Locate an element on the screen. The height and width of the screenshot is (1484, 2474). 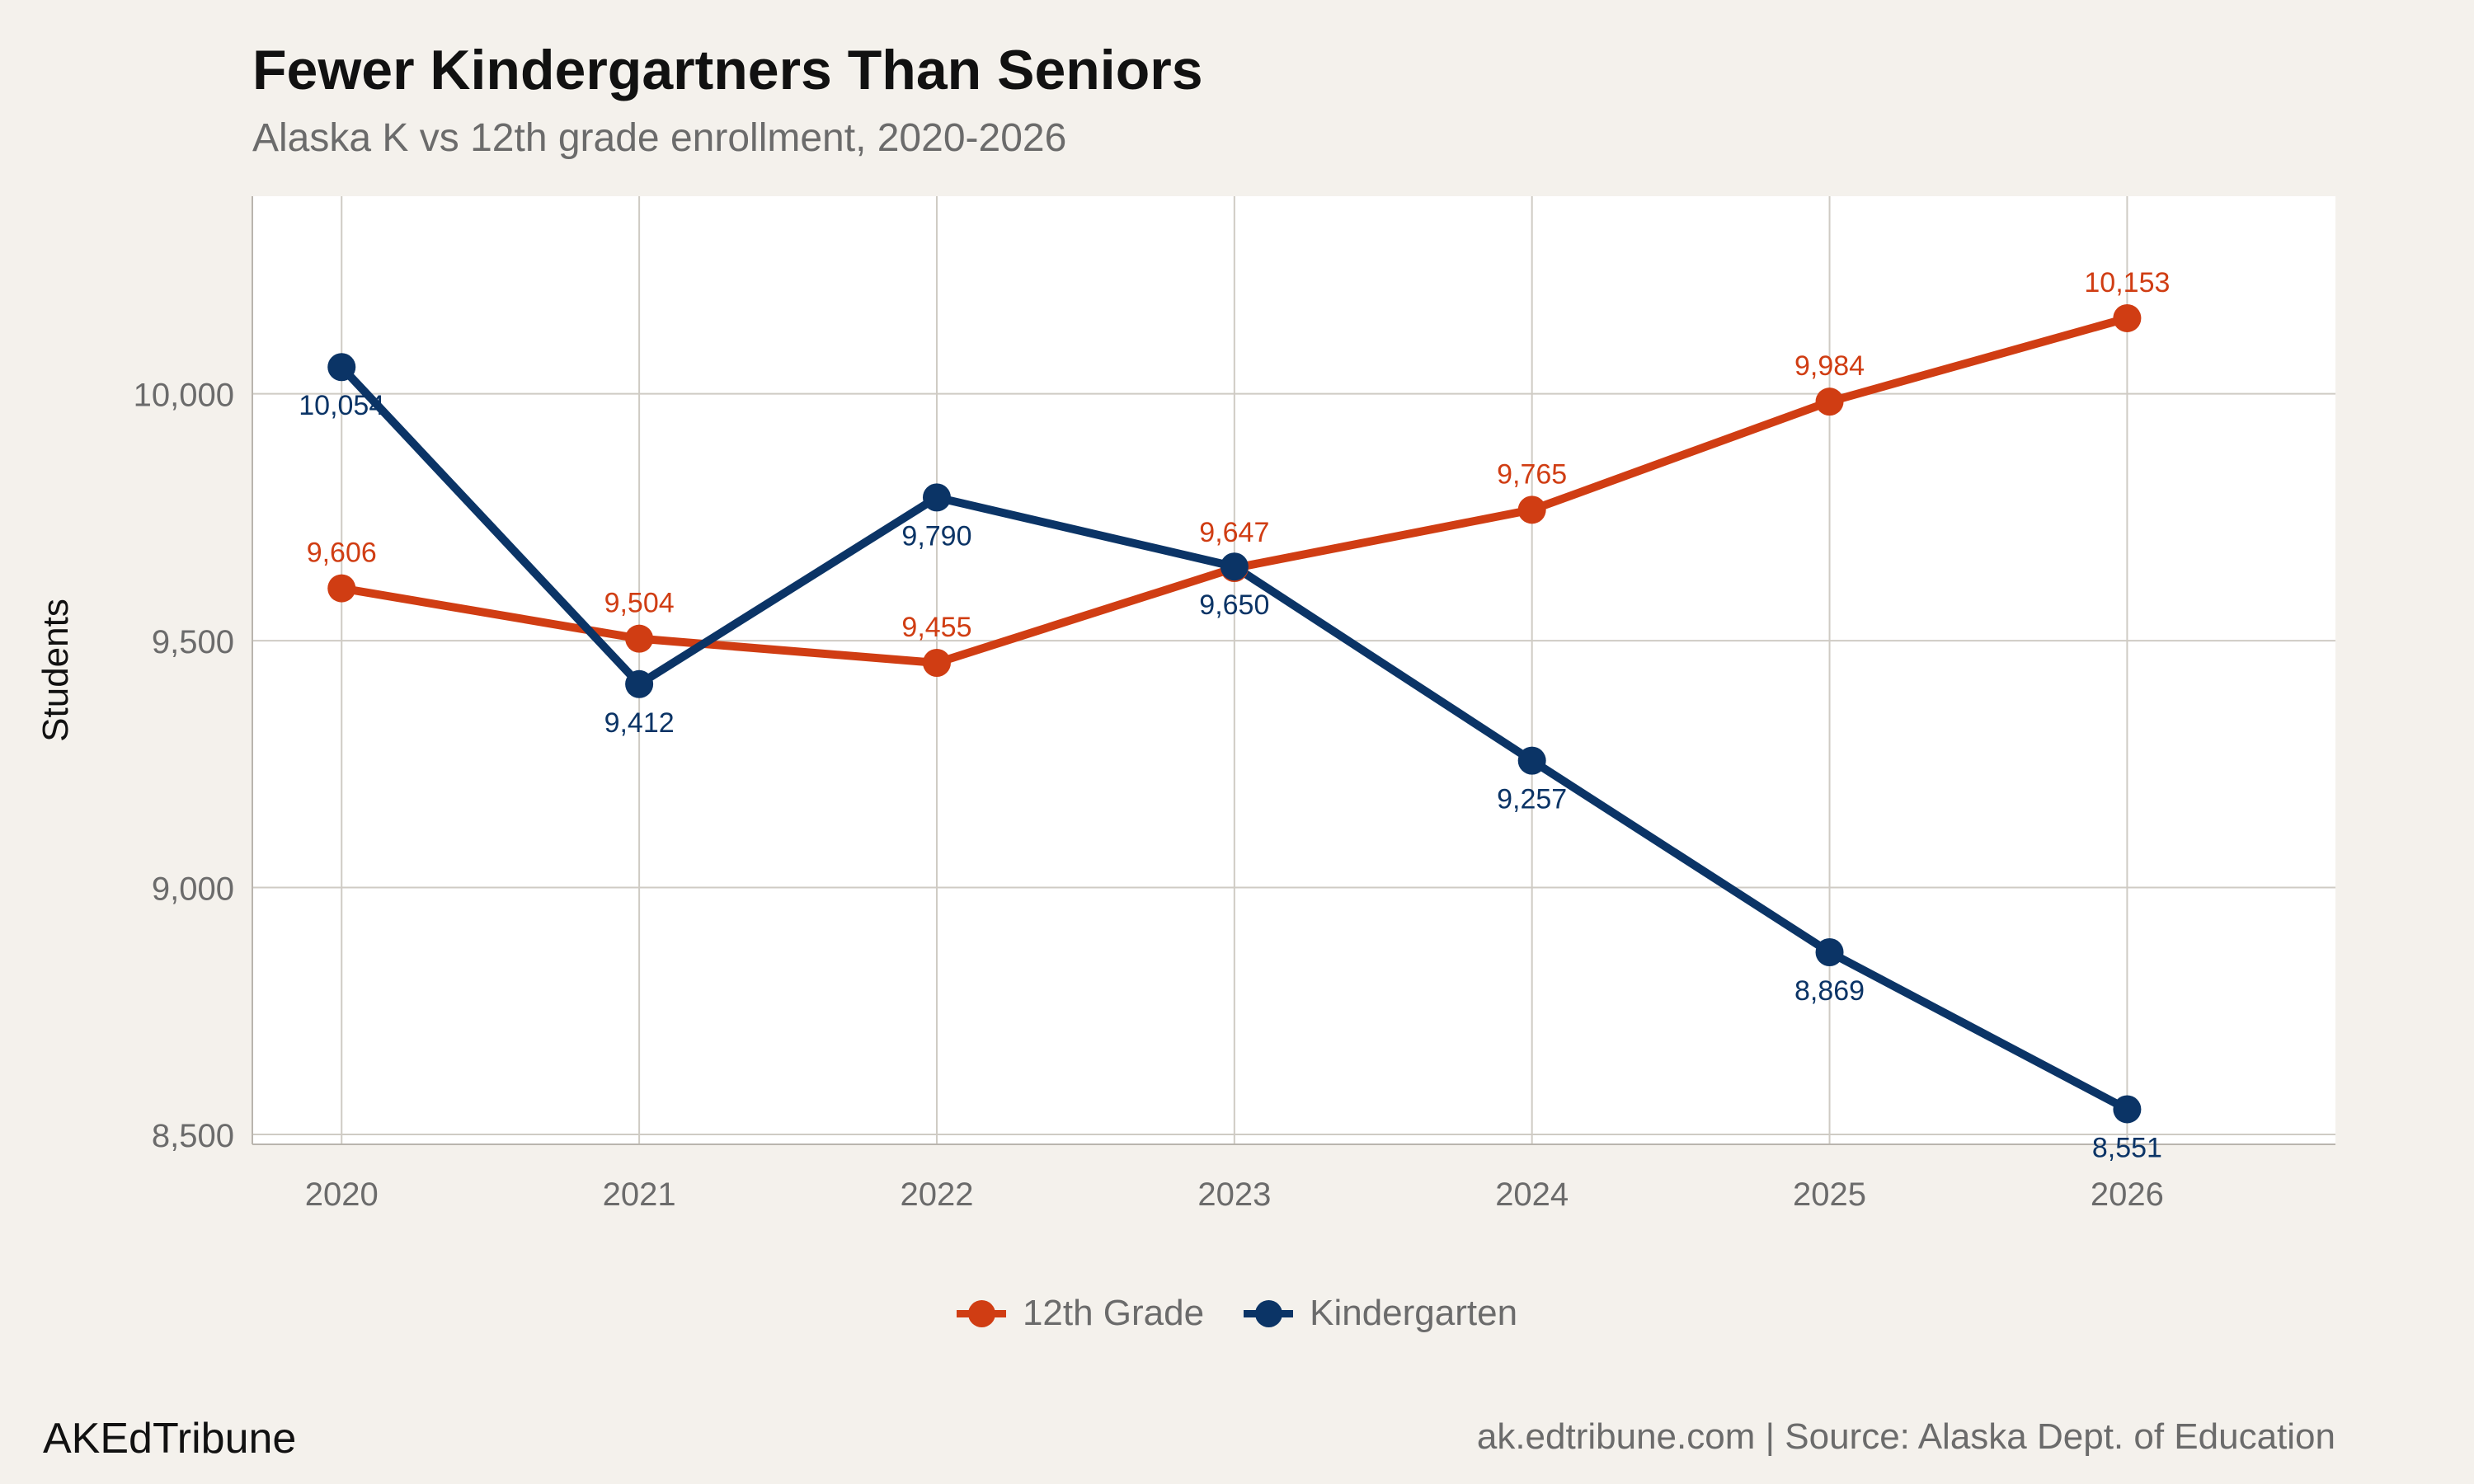
chart-legend: 12th Grade Kindergarten is located at coordinates (1237, 1313).